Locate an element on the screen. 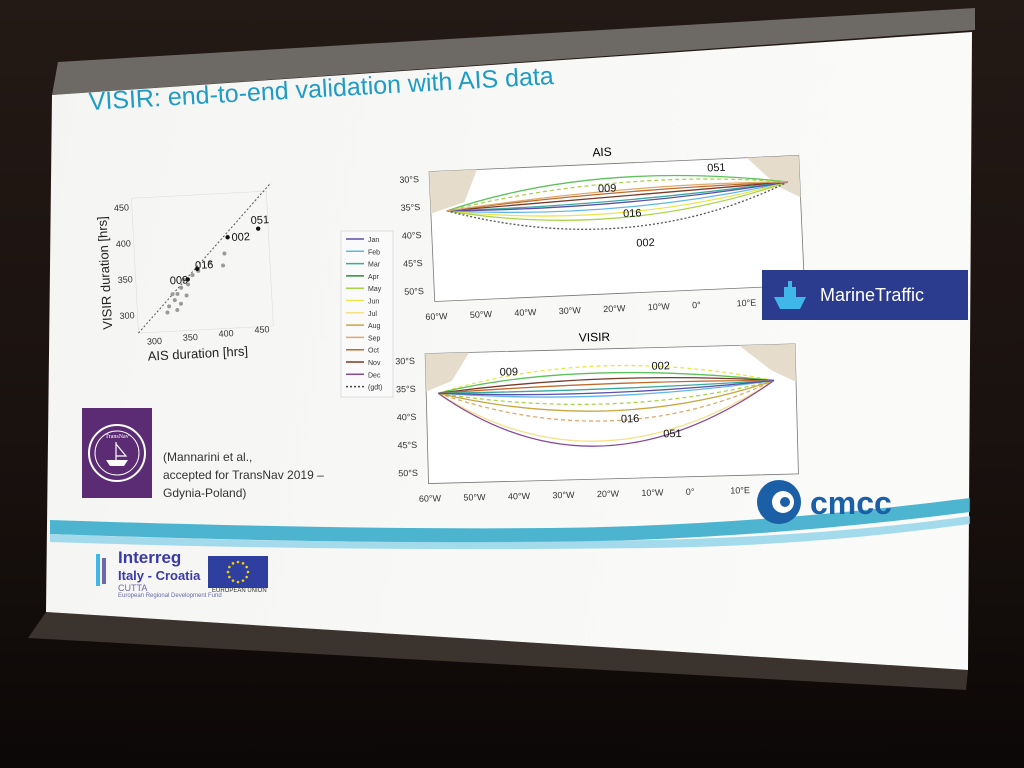 The height and width of the screenshot is (768, 1024). interreg-name: Interreg is located at coordinates (150, 557).